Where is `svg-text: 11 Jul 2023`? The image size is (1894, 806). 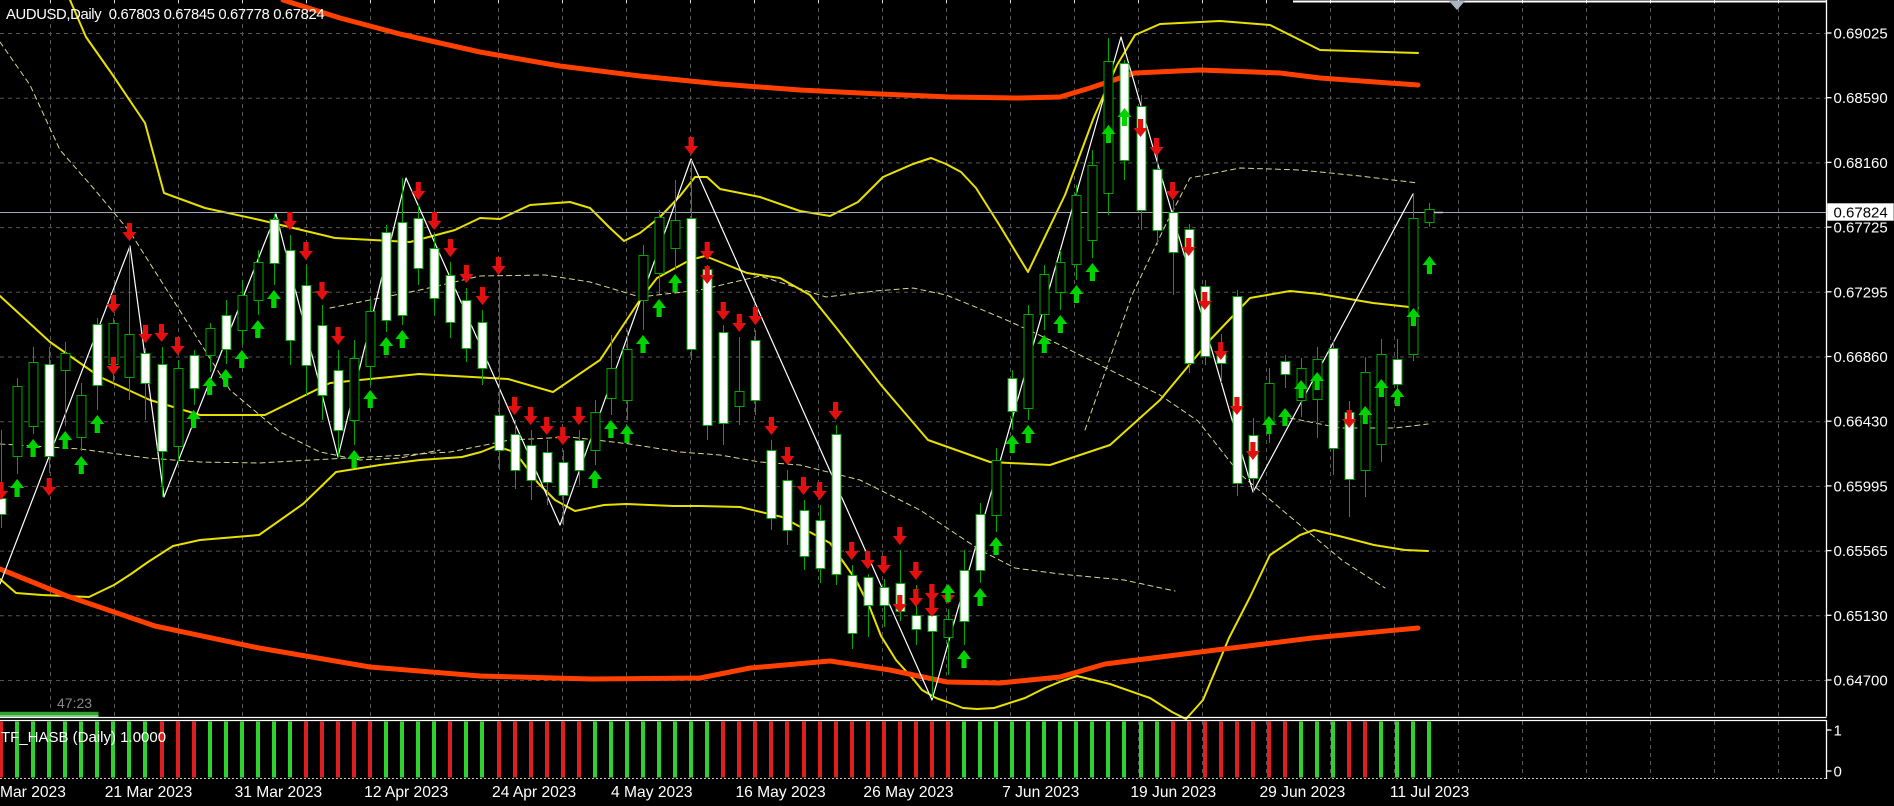 svg-text: 11 Jul 2023 is located at coordinates (1429, 792).